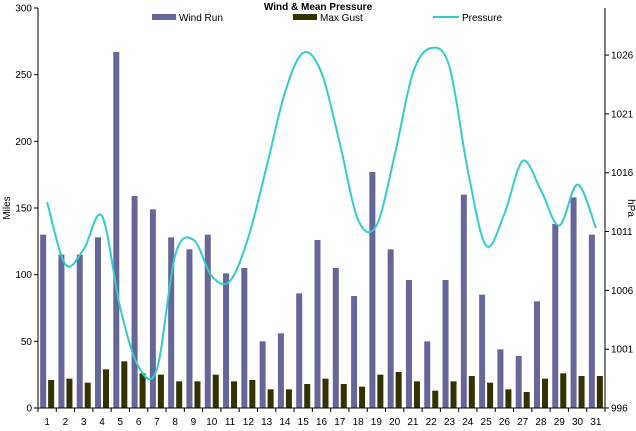  What do you see at coordinates (175, 422) in the screenshot?
I see `x-tick-label: 8` at bounding box center [175, 422].